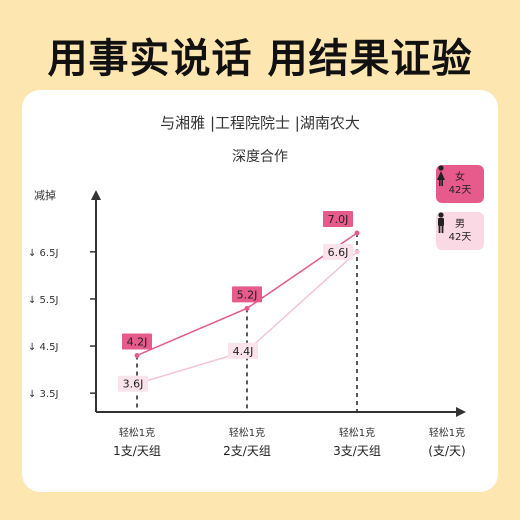 The width and height of the screenshot is (520, 520). I want to click on headline: 用事实说话 用结果证验, so click(260, 59).